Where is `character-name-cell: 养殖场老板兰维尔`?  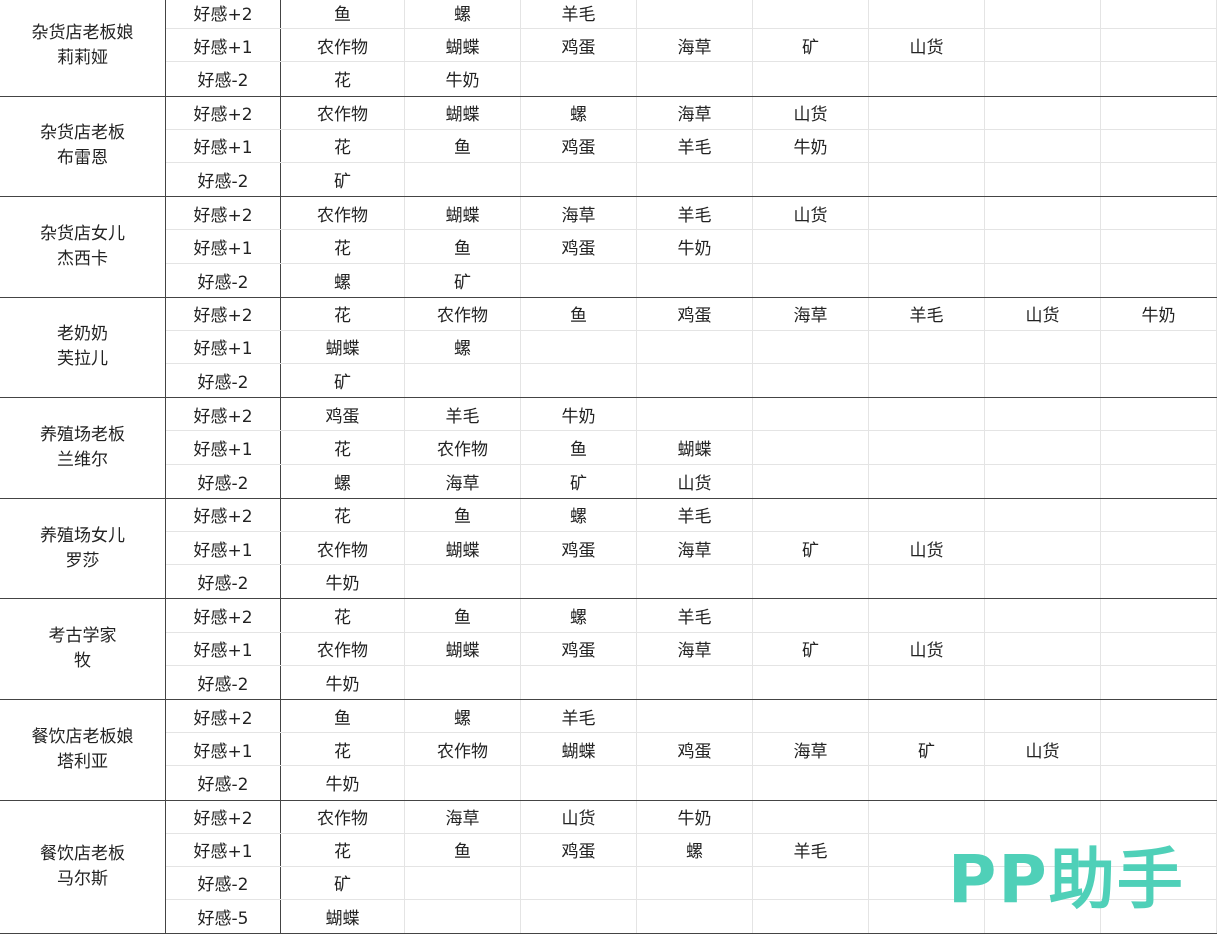 character-name-cell: 养殖场老板兰维尔 is located at coordinates (83, 448).